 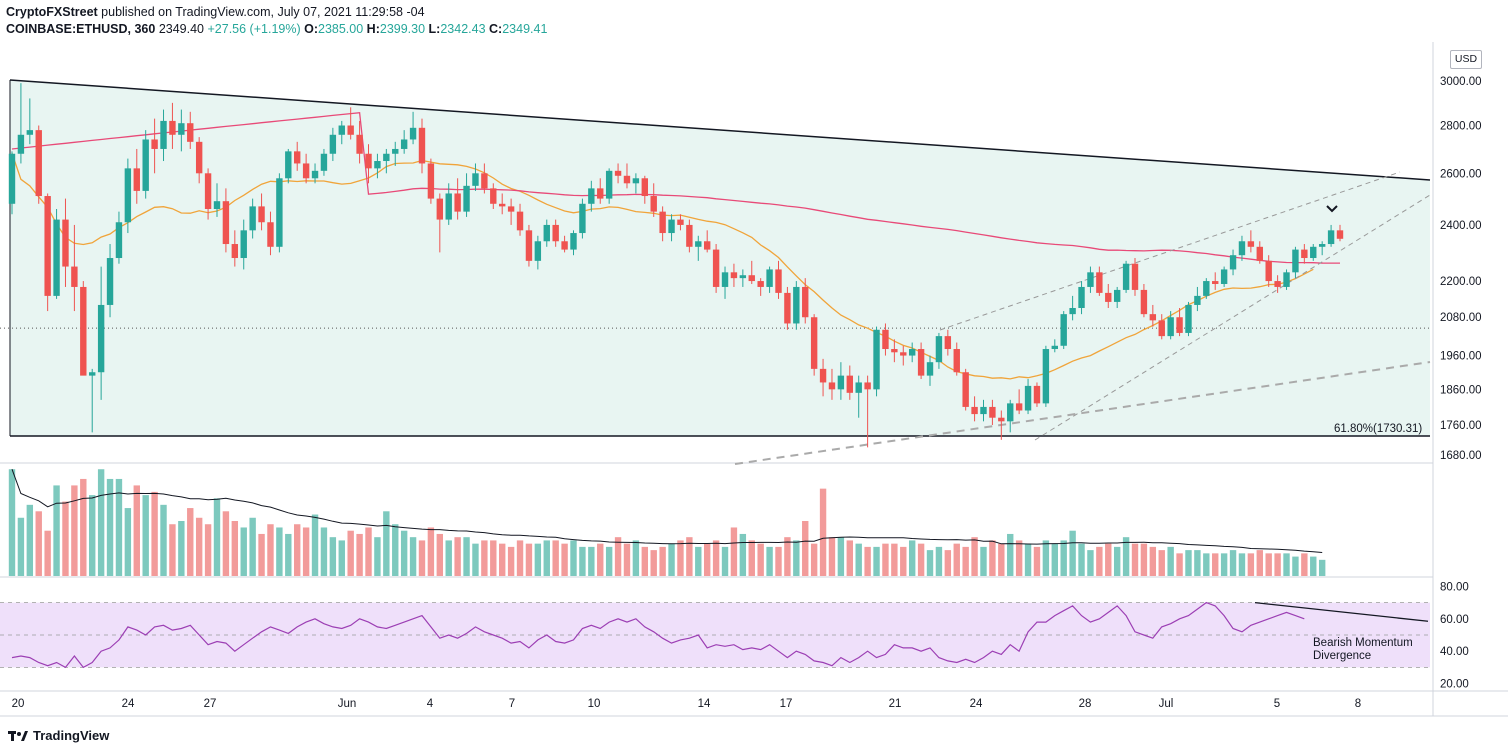 I want to click on price-tick-label: 1860.00, so click(x=1461, y=390).